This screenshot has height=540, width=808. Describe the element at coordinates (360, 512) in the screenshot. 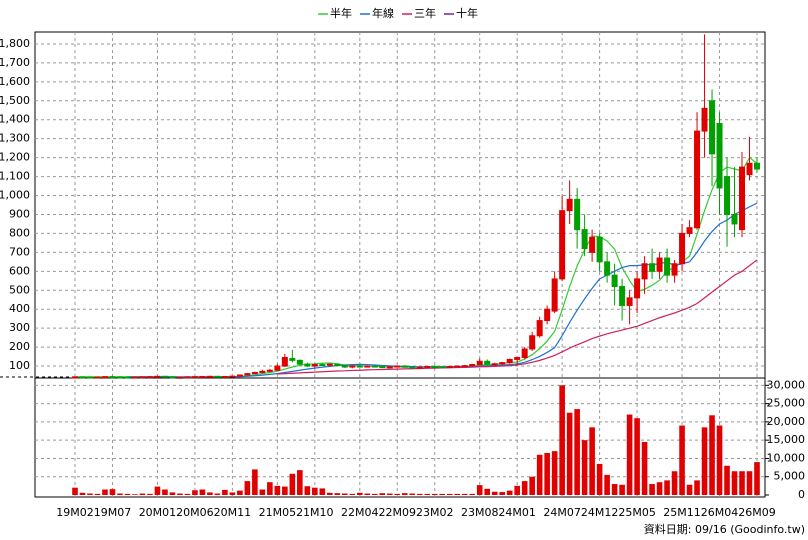

I see `x-tick-label: 22M04` at that location.